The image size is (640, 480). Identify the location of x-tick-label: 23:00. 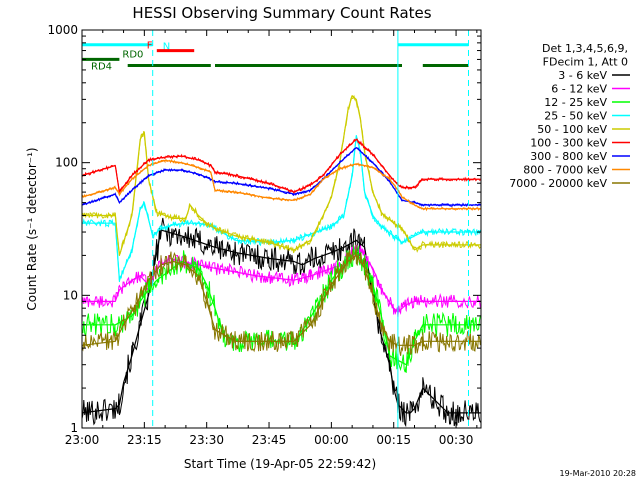
(82, 440).